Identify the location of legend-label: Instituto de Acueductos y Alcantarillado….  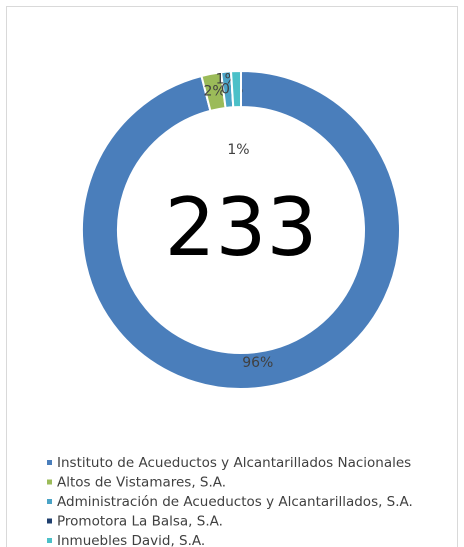
(234, 463).